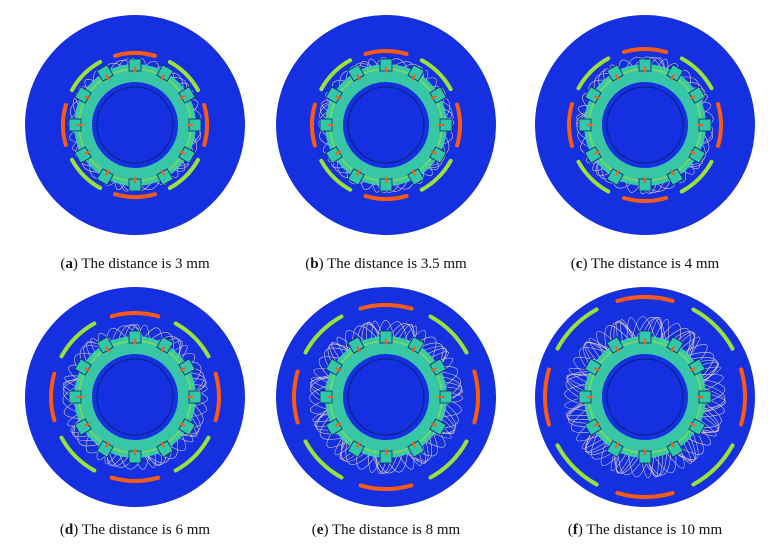  What do you see at coordinates (654, 530) in the screenshot?
I see `caption-f-text: The distance is 10 mm` at bounding box center [654, 530].